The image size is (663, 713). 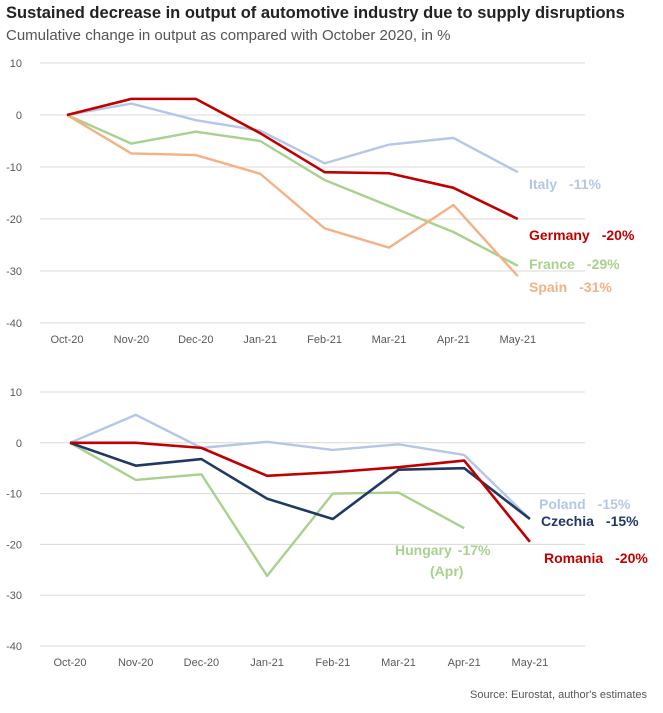 What do you see at coordinates (423, 550) in the screenshot?
I see `series-name: Hungary` at bounding box center [423, 550].